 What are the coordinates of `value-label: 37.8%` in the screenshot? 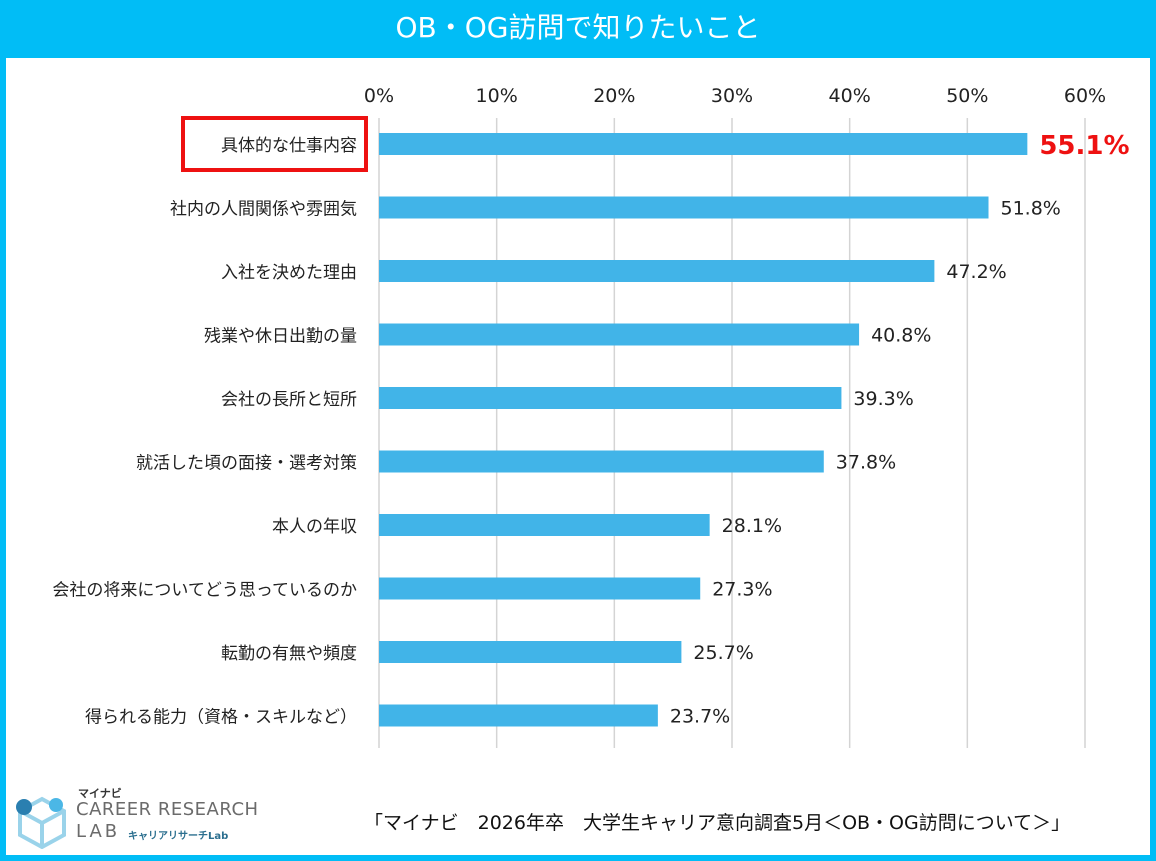 It's located at (866, 463).